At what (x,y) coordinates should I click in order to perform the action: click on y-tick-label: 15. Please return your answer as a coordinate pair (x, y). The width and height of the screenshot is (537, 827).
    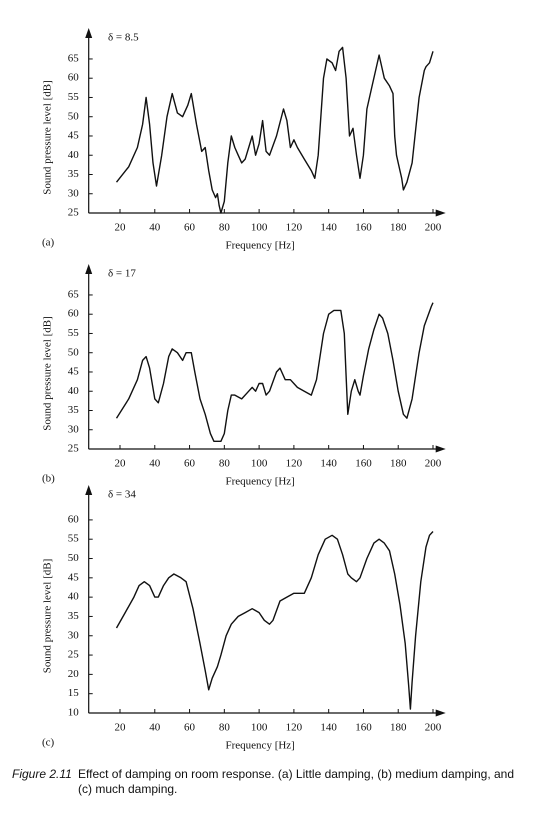
    Looking at the image, I should click on (74, 693).